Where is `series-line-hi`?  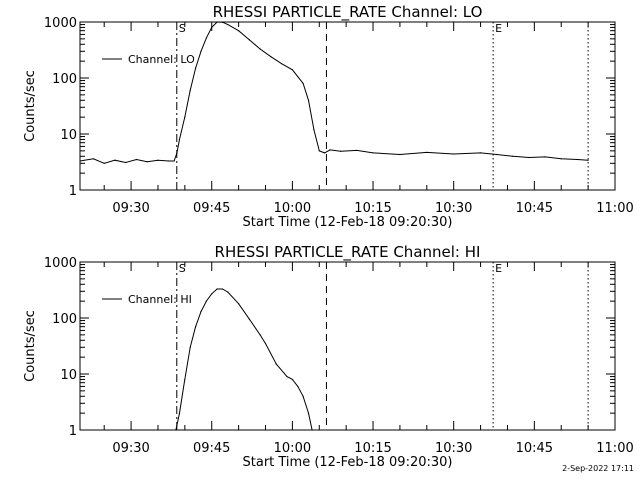 series-line-hi is located at coordinates (244, 359).